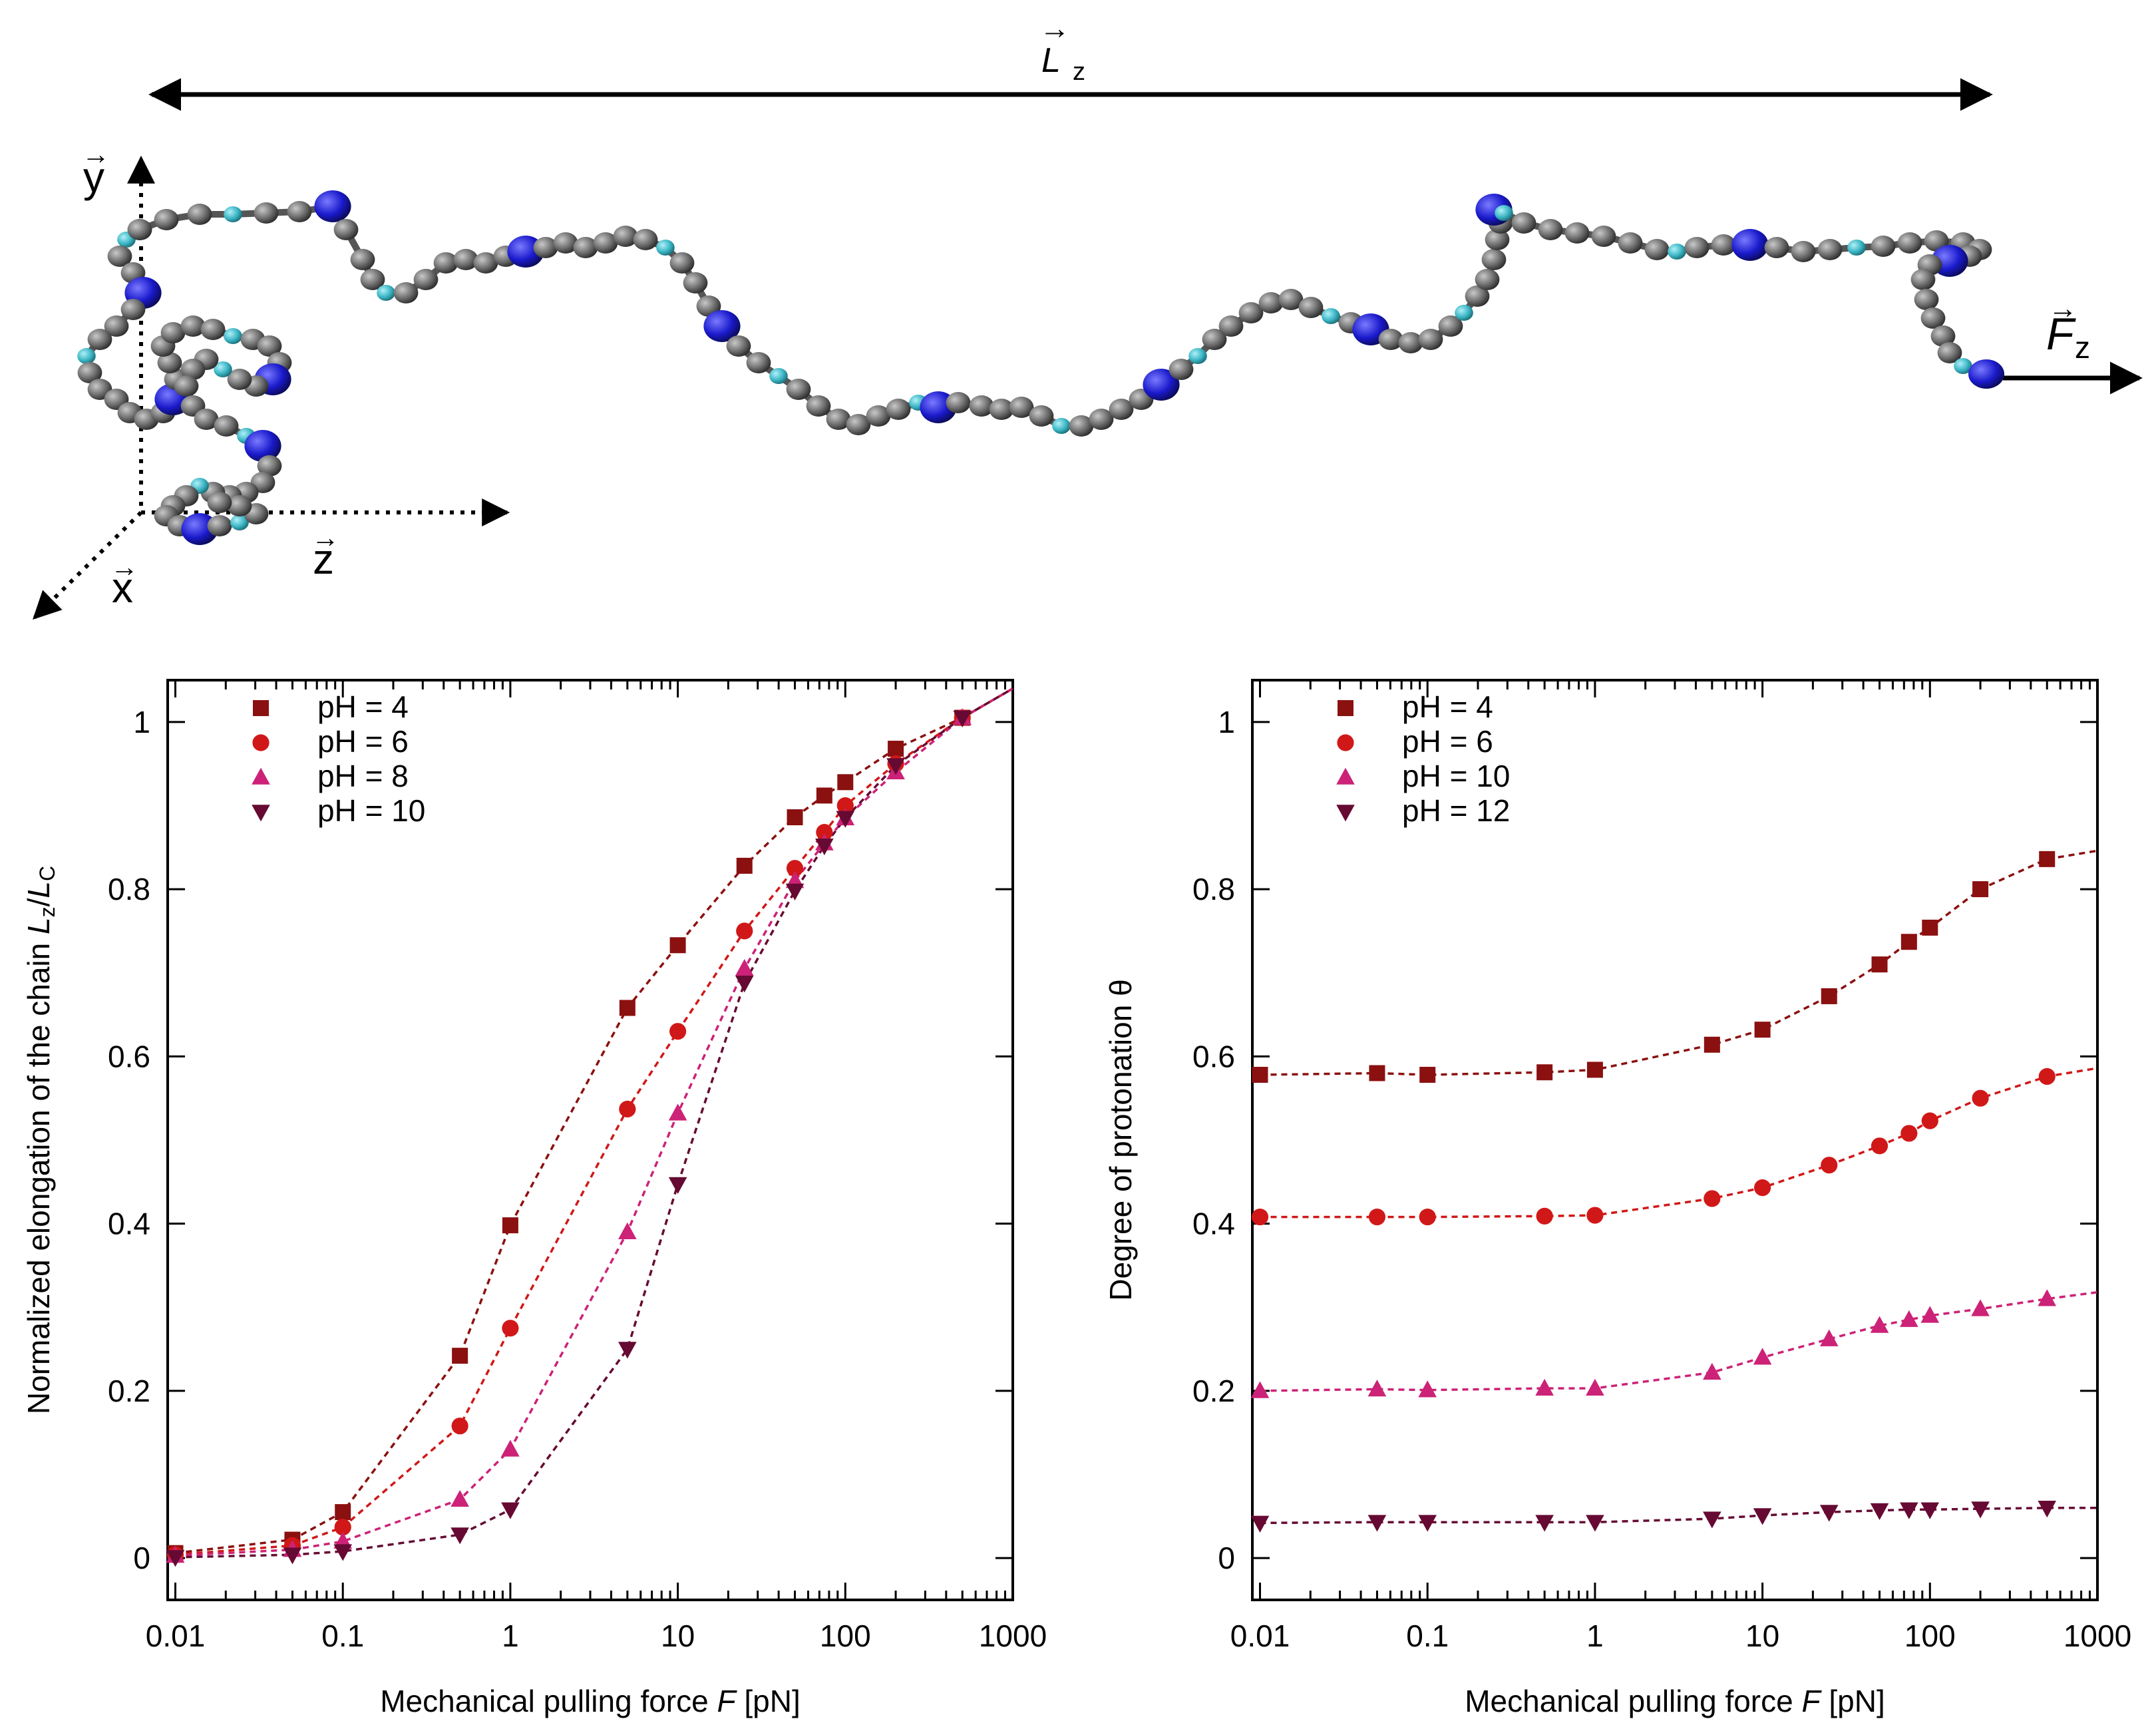  I want to click on fz-symbol: F, so click(2061, 334).